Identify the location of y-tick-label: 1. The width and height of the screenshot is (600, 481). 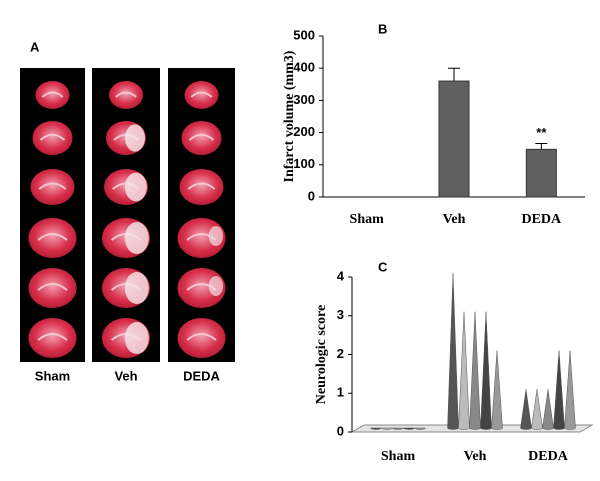
(340, 392).